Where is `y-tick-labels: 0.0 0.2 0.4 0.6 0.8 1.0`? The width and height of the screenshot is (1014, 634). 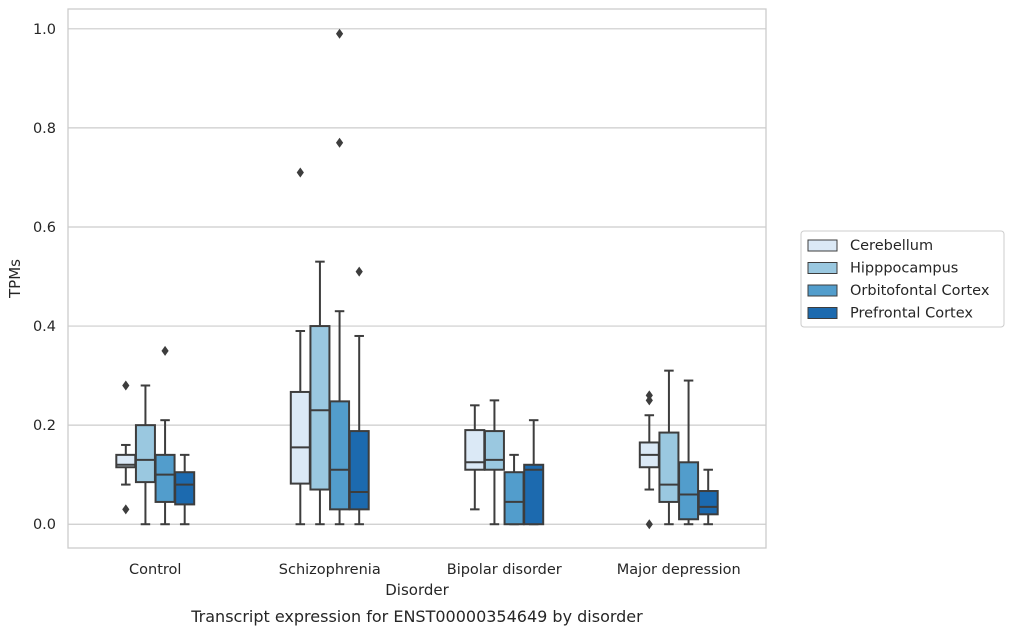
y-tick-labels: 0.0 0.2 0.4 0.6 0.8 1.0 is located at coordinates (44, 277).